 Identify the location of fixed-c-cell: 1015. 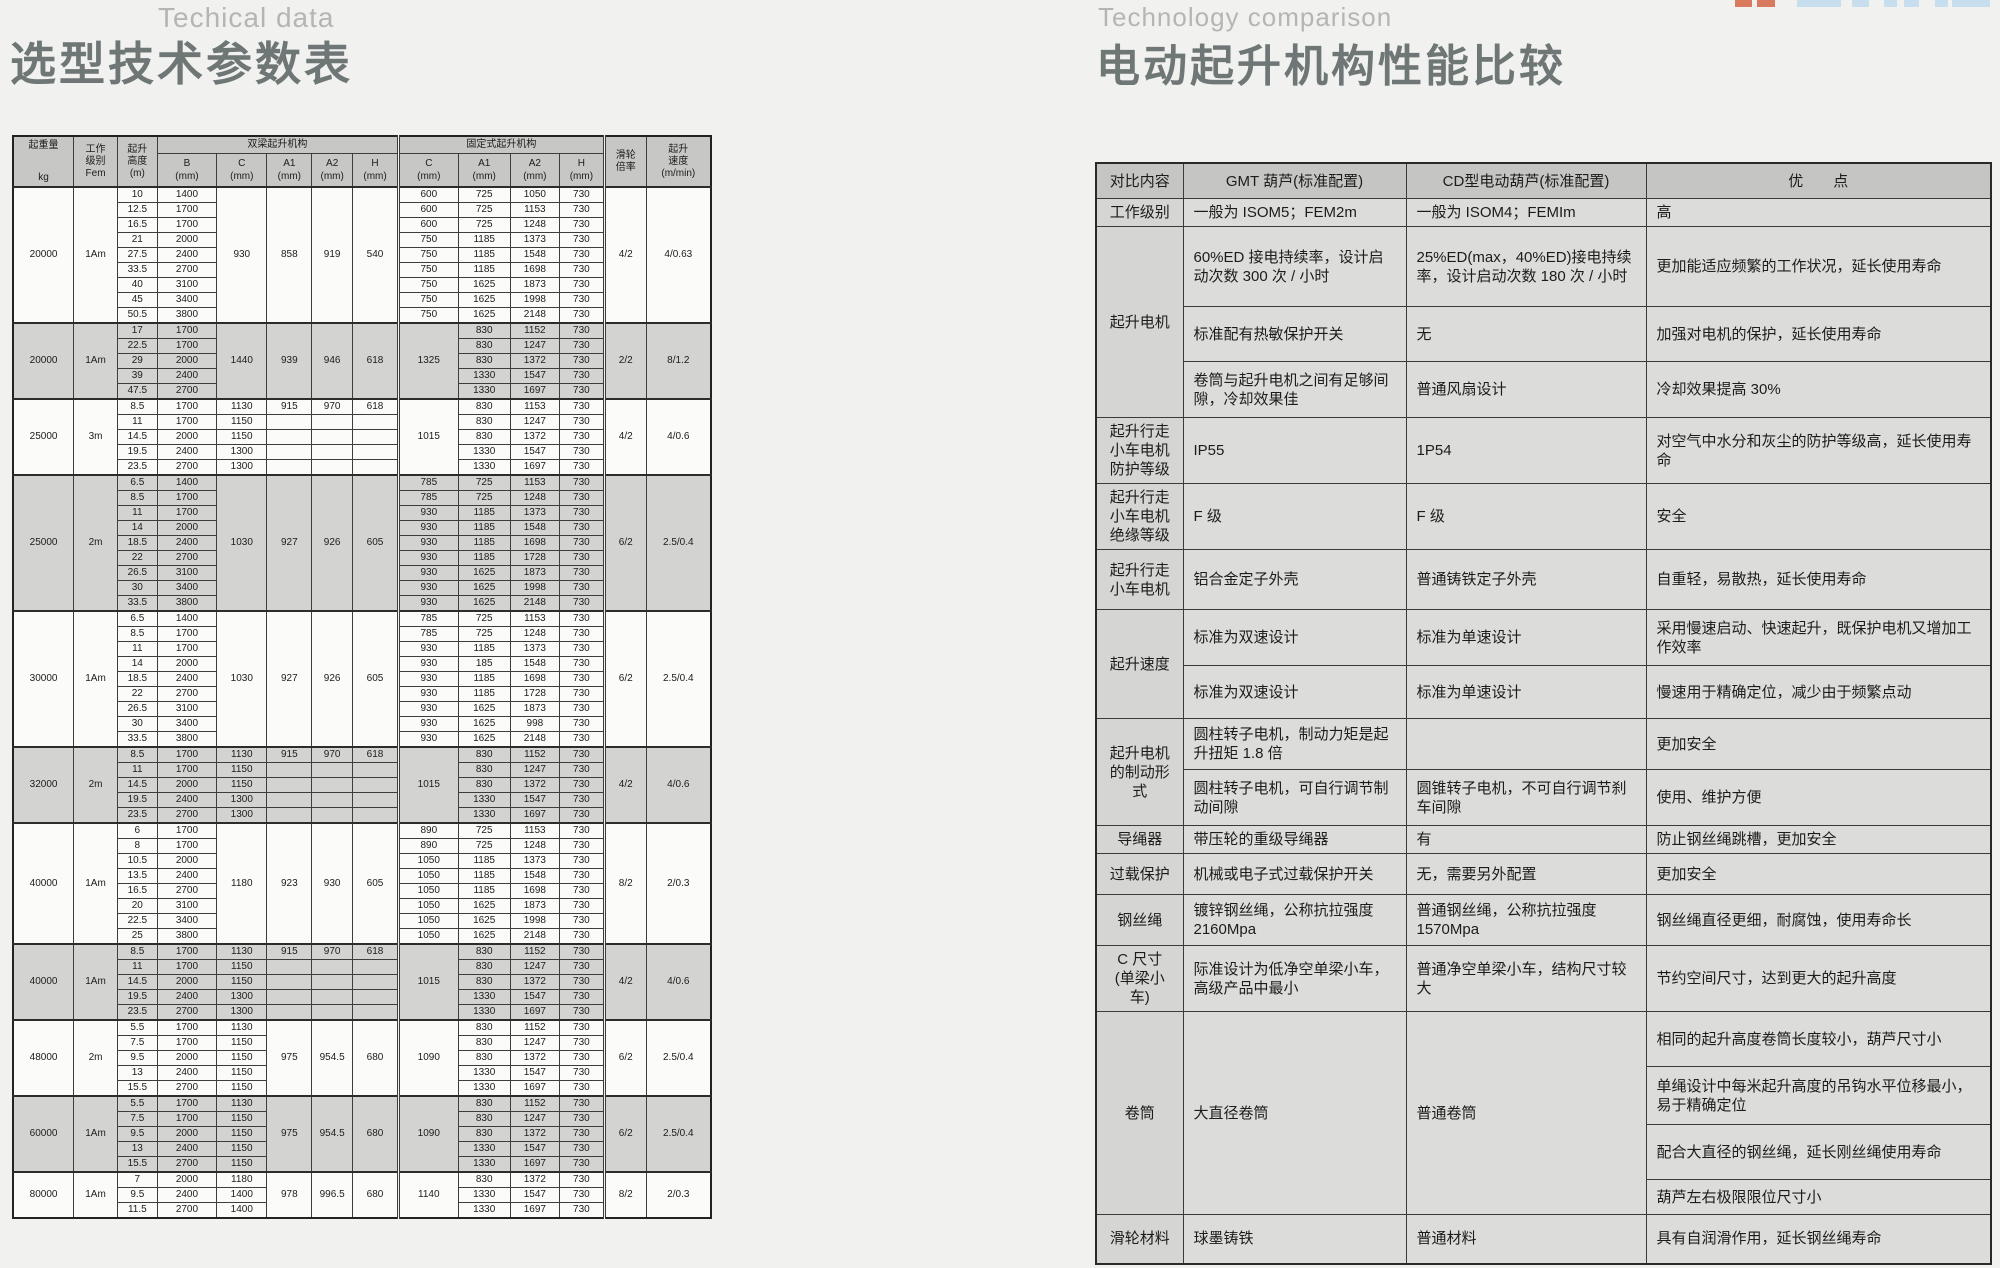
(428, 982).